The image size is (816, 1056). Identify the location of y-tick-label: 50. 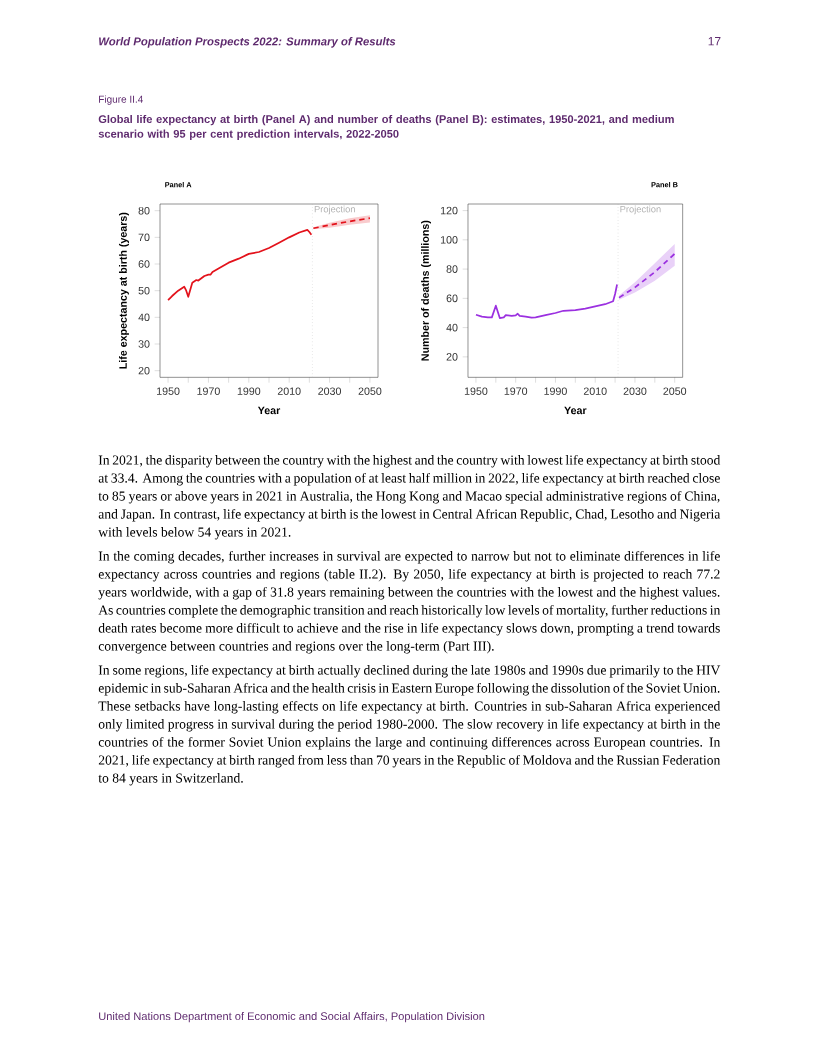
(144, 290).